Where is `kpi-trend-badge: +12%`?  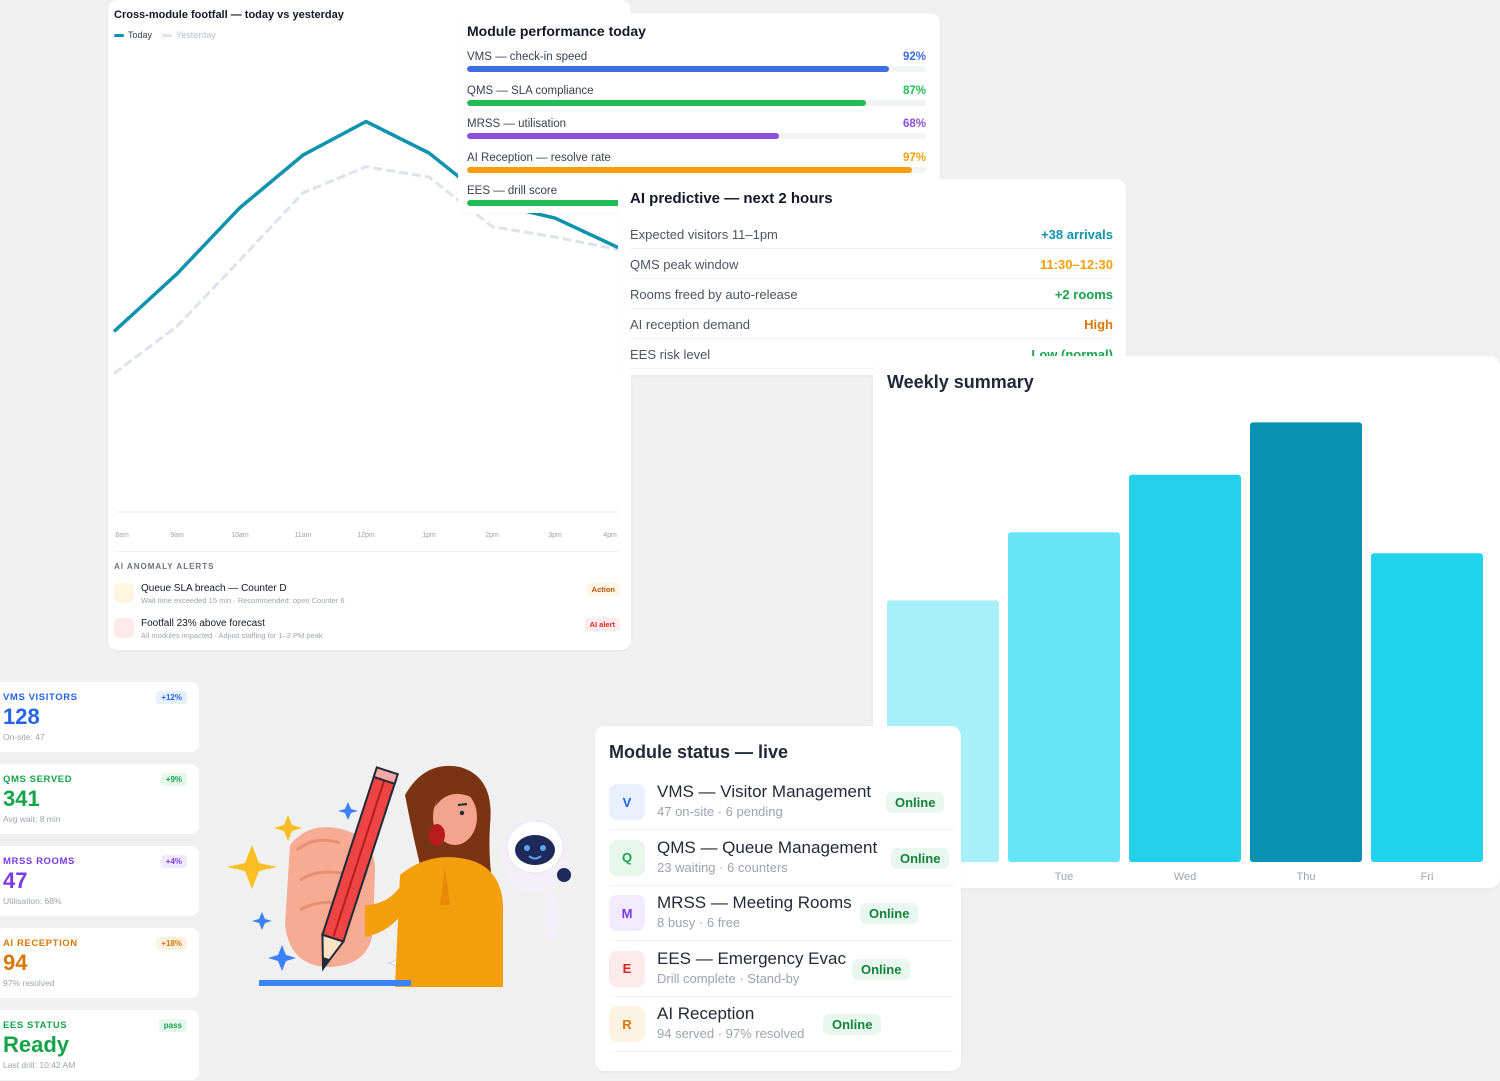
kpi-trend-badge: +12% is located at coordinates (171, 697).